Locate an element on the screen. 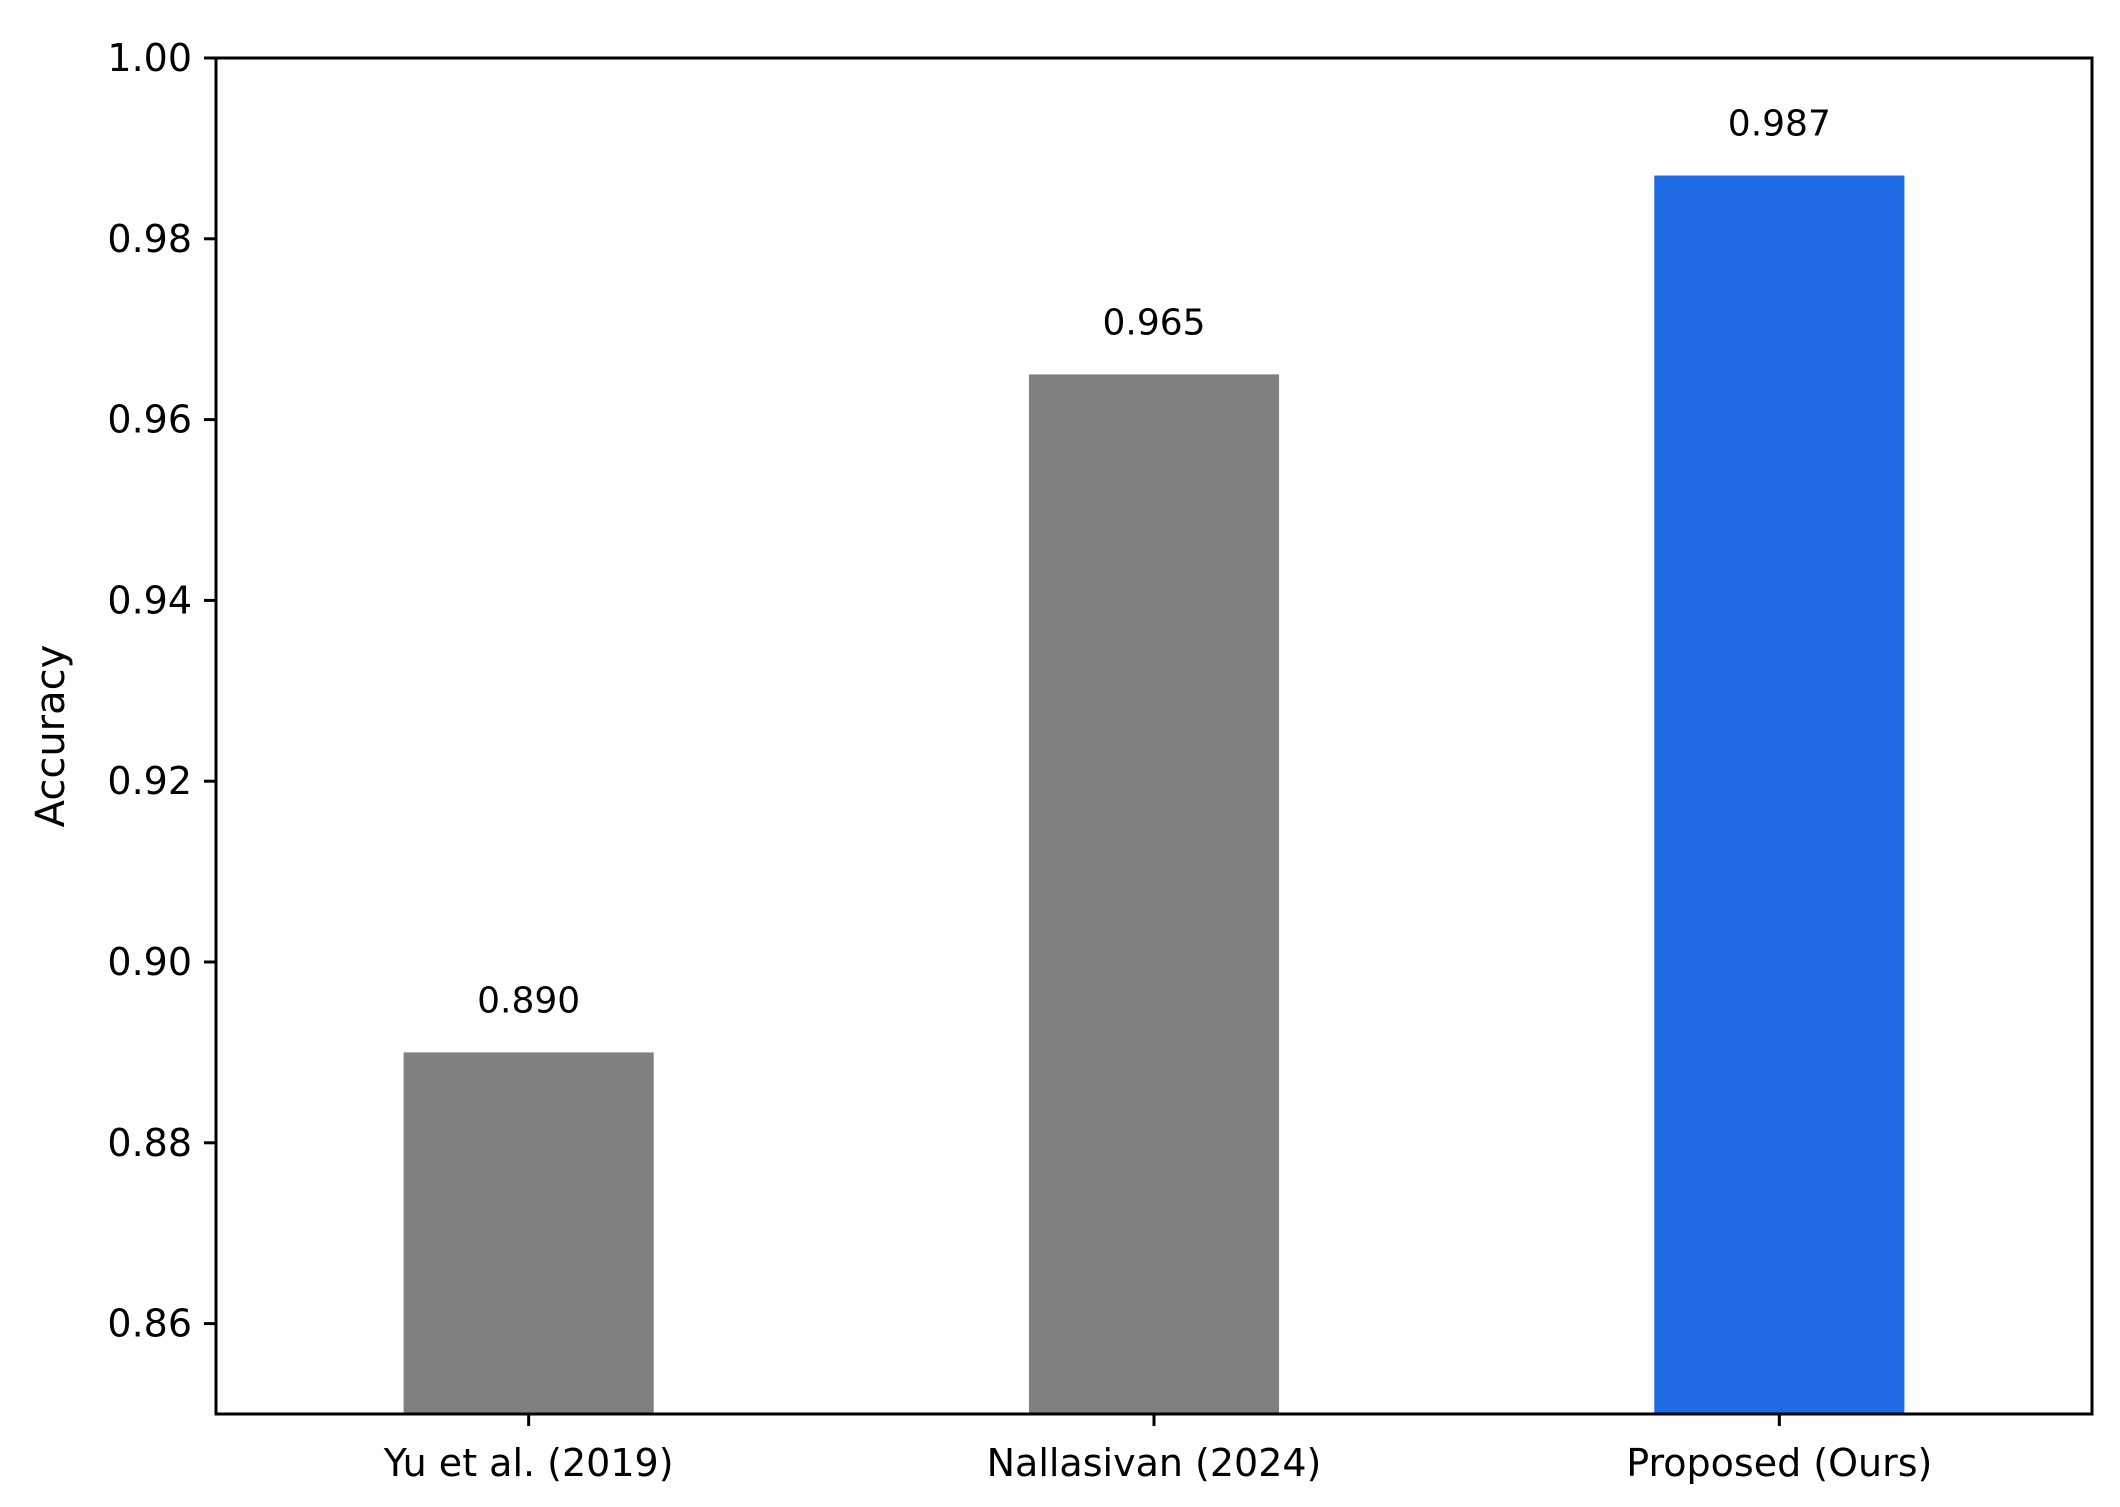 The width and height of the screenshot is (2120, 1507). bar-value-label-1: 0.965 is located at coordinates (1153, 322).